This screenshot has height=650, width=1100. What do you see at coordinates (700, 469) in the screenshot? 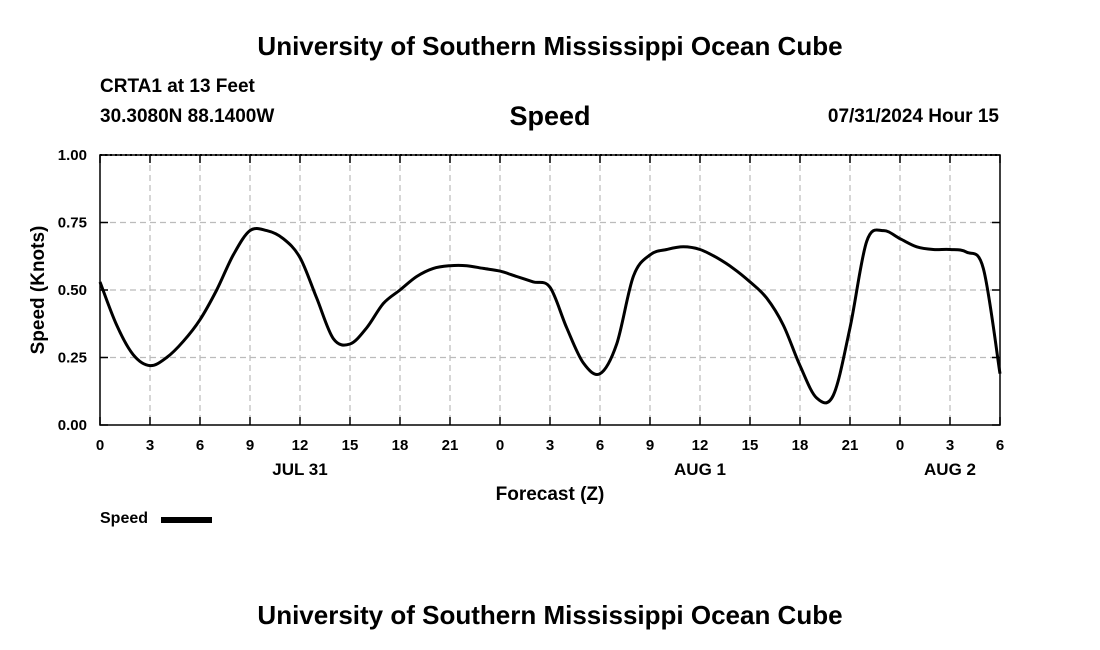
I see `date-label: AUG 1` at bounding box center [700, 469].